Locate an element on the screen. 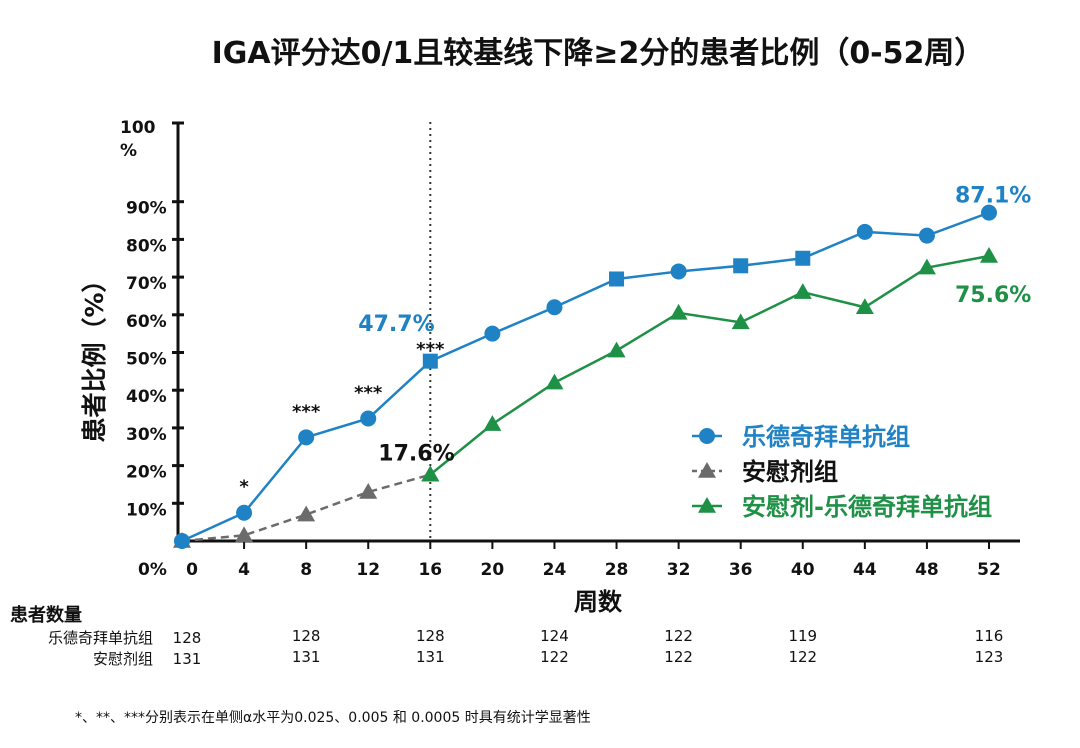  legend-label: 安慰剂-乐德奇拜单抗组 is located at coordinates (867, 507).